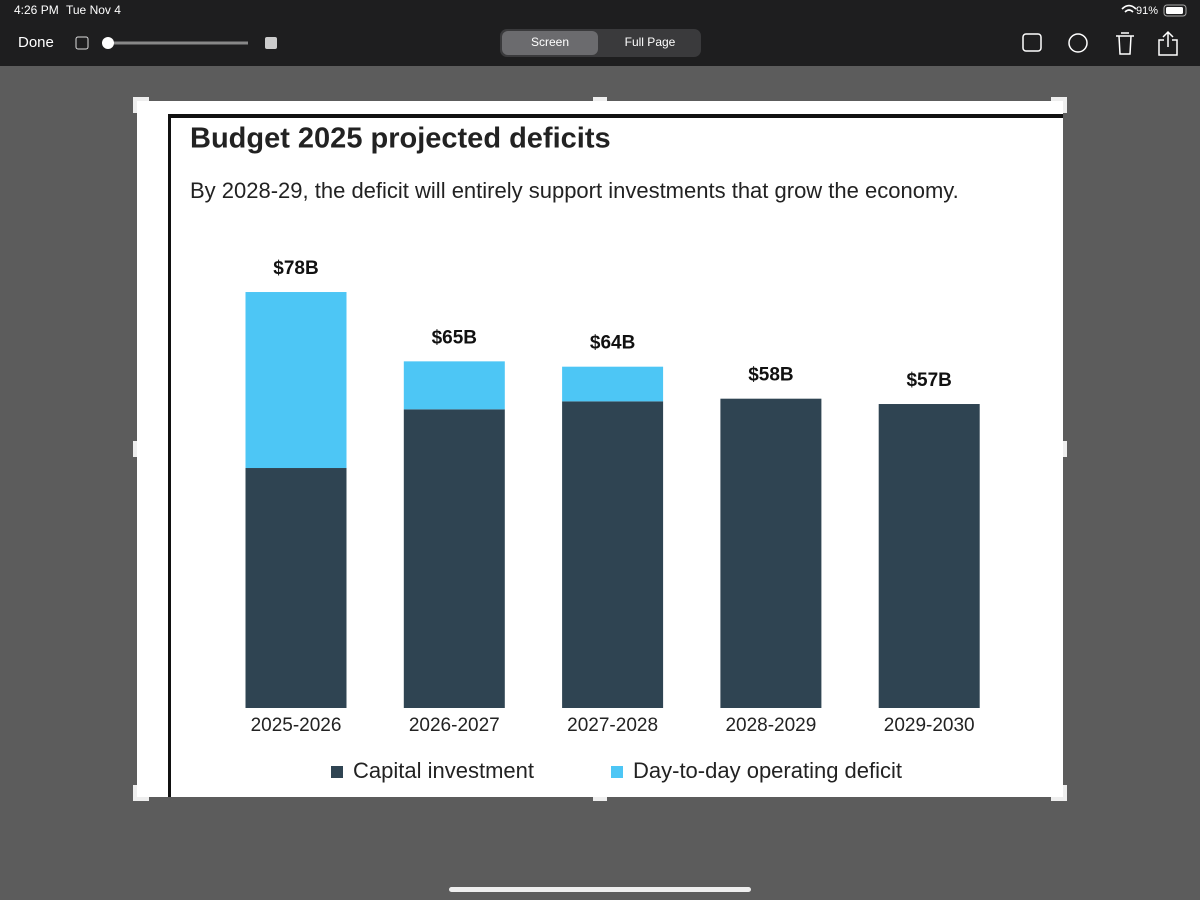  What do you see at coordinates (1147, 11) in the screenshot?
I see `battery-level: 91%` at bounding box center [1147, 11].